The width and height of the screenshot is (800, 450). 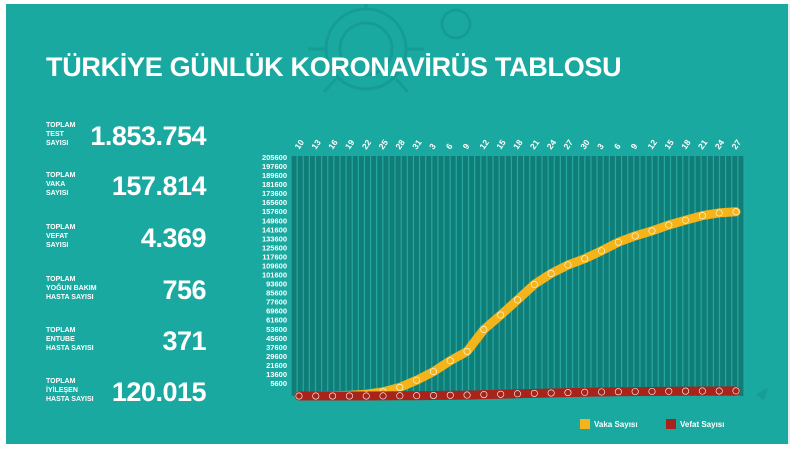 I want to click on x-tick-label: 25, so click(x=383, y=144).